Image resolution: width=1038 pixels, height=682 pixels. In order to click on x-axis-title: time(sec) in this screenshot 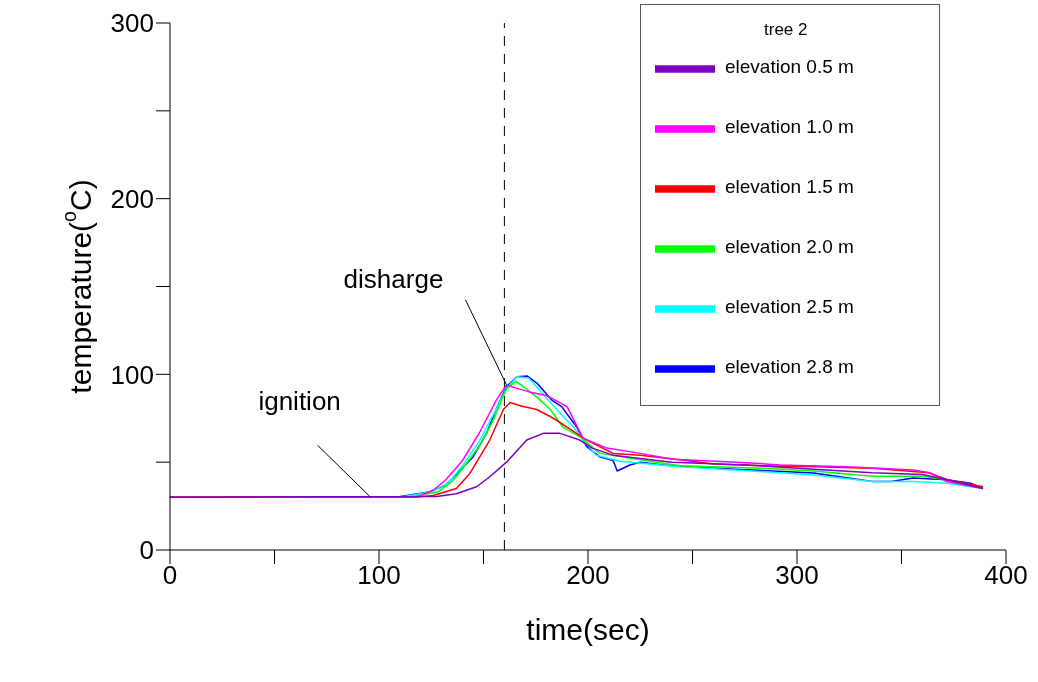, I will do `click(588, 629)`.